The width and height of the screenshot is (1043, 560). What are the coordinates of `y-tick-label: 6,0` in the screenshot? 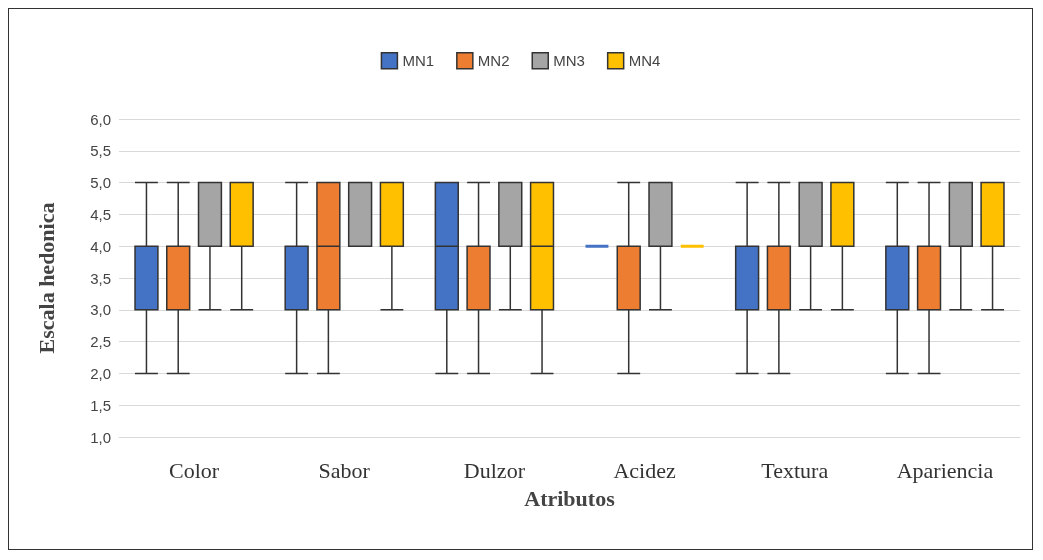 It's located at (100, 119).